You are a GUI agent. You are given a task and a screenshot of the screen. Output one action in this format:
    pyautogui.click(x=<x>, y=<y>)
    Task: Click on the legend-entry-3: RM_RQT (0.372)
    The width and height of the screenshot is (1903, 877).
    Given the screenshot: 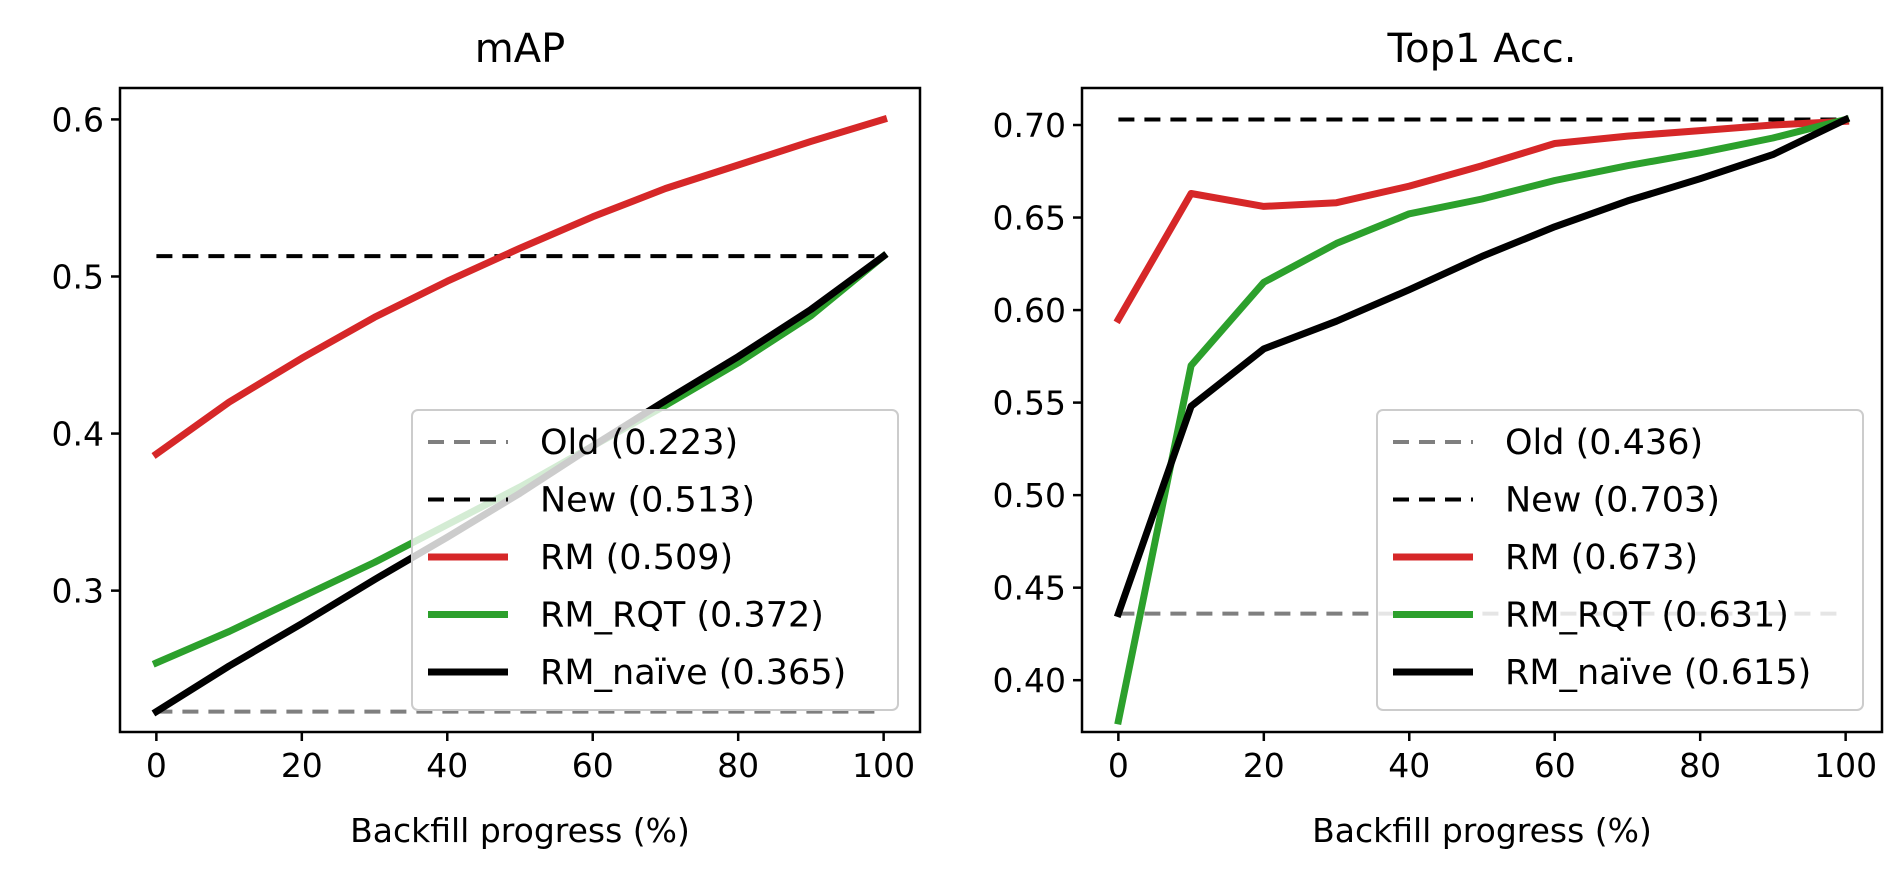 What is the action you would take?
    pyautogui.click(x=682, y=616)
    